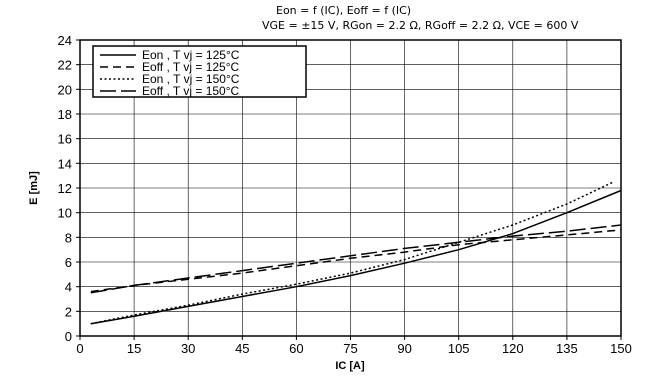  Describe the element at coordinates (68, 237) in the screenshot. I see `y-tick-label: 8` at that location.